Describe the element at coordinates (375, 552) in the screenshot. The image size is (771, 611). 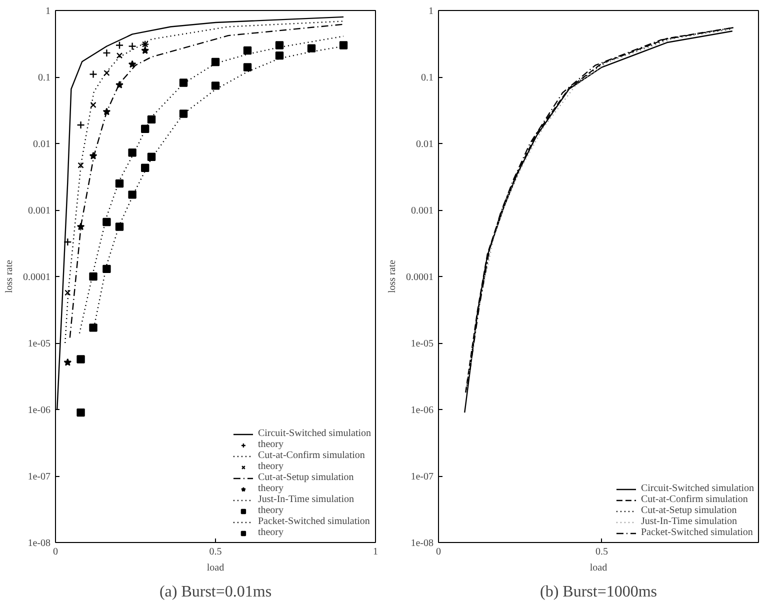
I see `x-tick-label: 1` at that location.